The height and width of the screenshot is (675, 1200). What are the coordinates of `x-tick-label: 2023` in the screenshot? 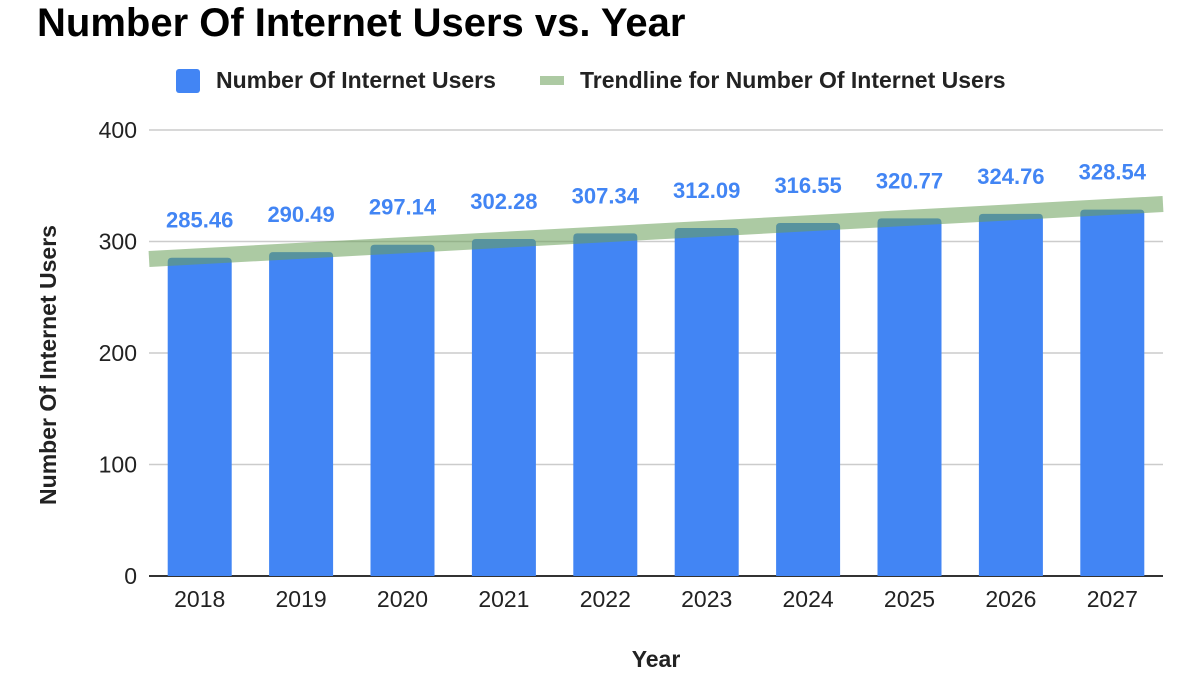 It's located at (706, 599).